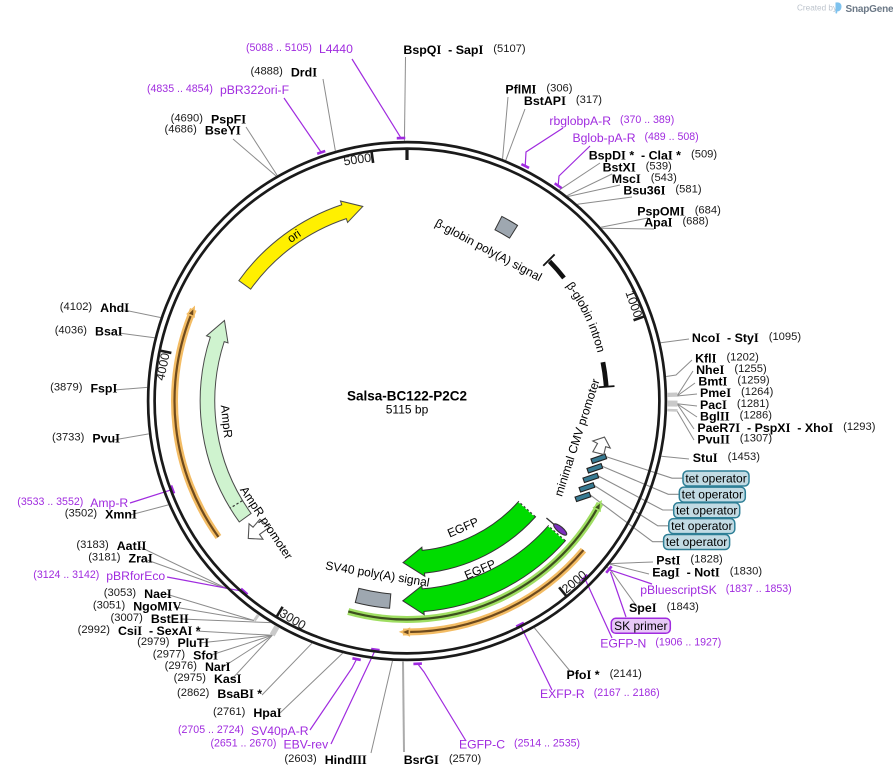 Image resolution: width=893 pixels, height=783 pixels. What do you see at coordinates (137, 606) in the screenshot?
I see `svg-text: (3051)​NgoMIV` at bounding box center [137, 606].